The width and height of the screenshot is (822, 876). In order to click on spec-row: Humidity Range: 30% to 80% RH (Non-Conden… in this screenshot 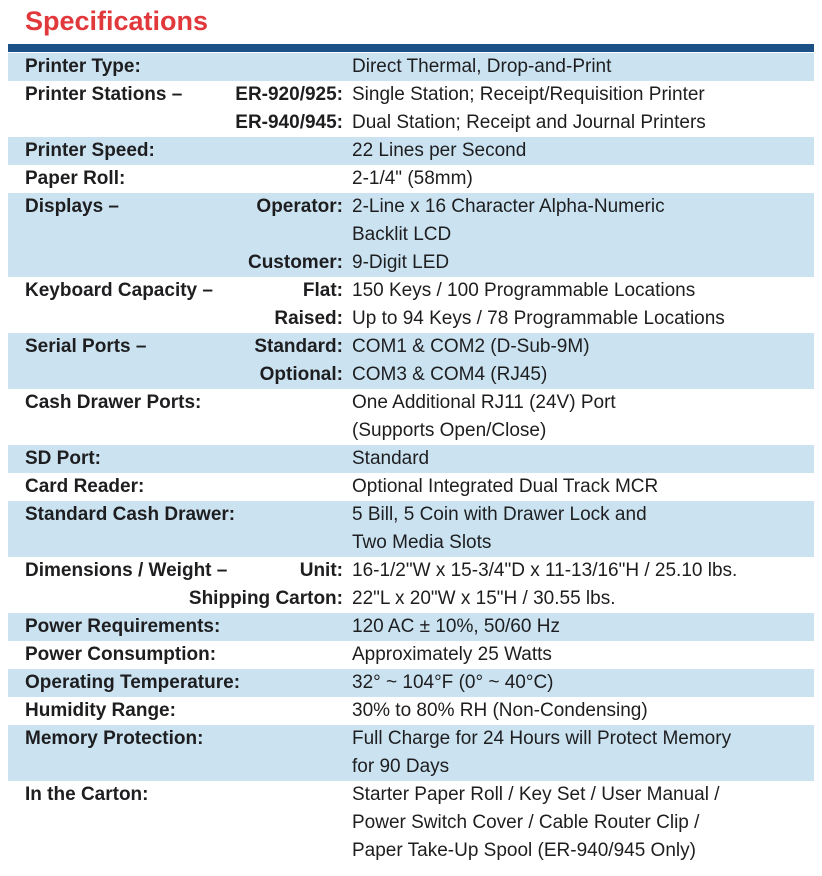, I will do `click(411, 711)`.